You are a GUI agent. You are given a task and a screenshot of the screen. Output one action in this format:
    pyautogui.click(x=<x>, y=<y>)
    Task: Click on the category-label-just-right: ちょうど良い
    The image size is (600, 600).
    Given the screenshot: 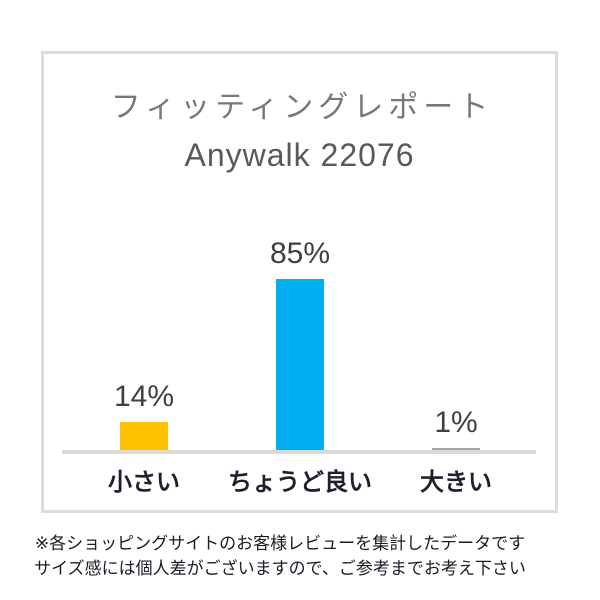 What is the action you would take?
    pyautogui.click(x=300, y=482)
    